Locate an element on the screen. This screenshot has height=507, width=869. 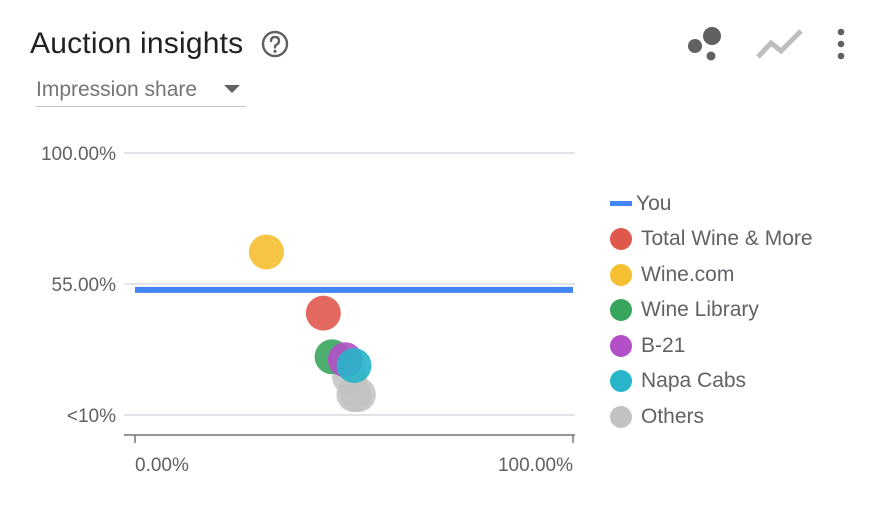
header: Auction insights is located at coordinates (159, 44).